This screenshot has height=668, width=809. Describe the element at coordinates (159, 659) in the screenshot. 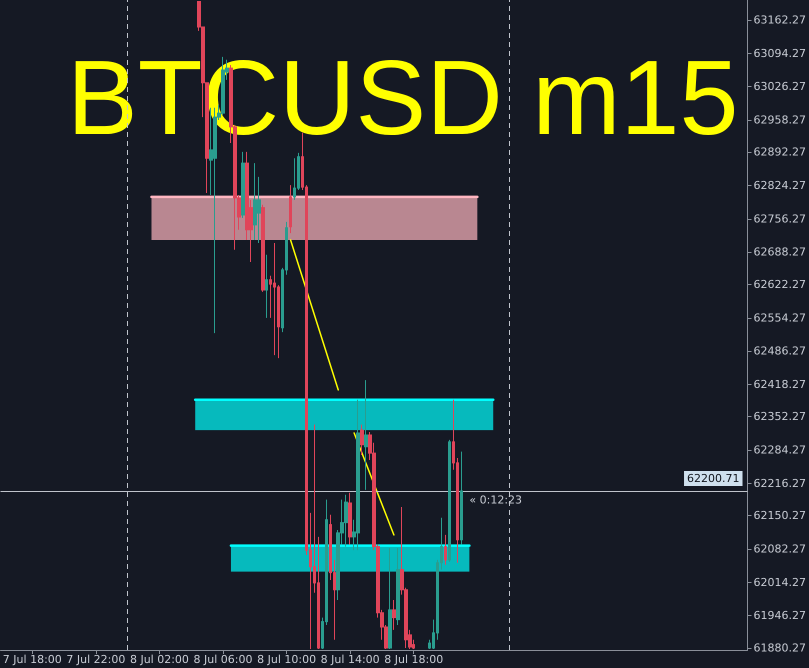

I see `x-tick-label: 8 Jul 02:00` at that location.